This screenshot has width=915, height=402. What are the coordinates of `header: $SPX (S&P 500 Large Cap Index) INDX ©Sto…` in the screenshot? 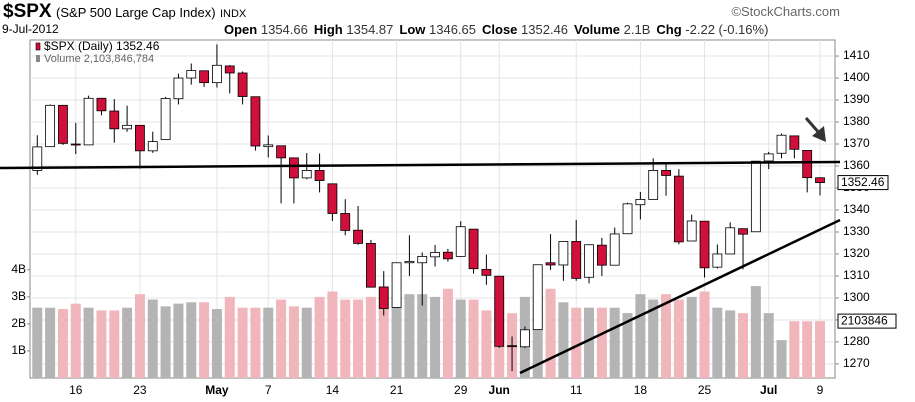 It's located at (457, 20).